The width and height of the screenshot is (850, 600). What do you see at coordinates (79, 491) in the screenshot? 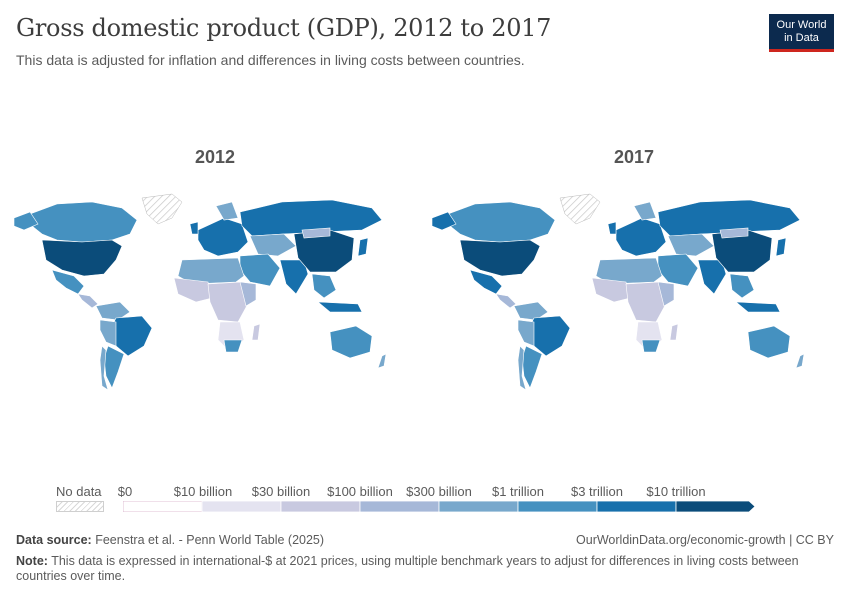
I see `legend-no-data-label: No data` at bounding box center [79, 491].